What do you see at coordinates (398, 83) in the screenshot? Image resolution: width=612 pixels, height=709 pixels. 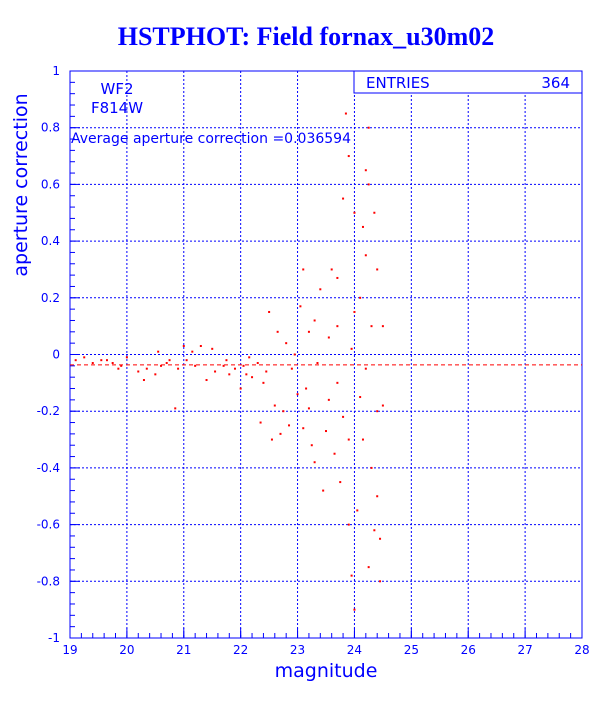 I see `stats-label: ENTRIES` at bounding box center [398, 83].